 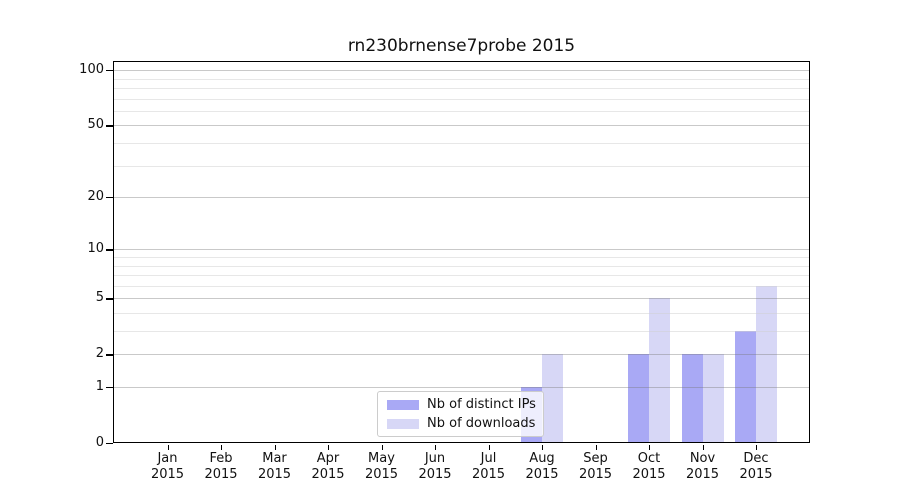 I want to click on y-axis-tick-label: 20, so click(x=95, y=197).